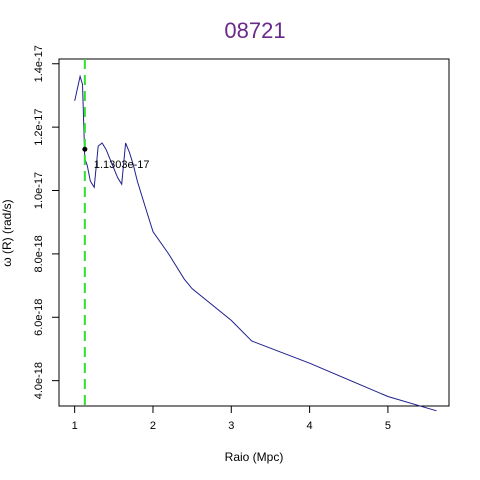 This screenshot has height=480, width=480. I want to click on y-tick-label: 4.0e-18, so click(39, 380).